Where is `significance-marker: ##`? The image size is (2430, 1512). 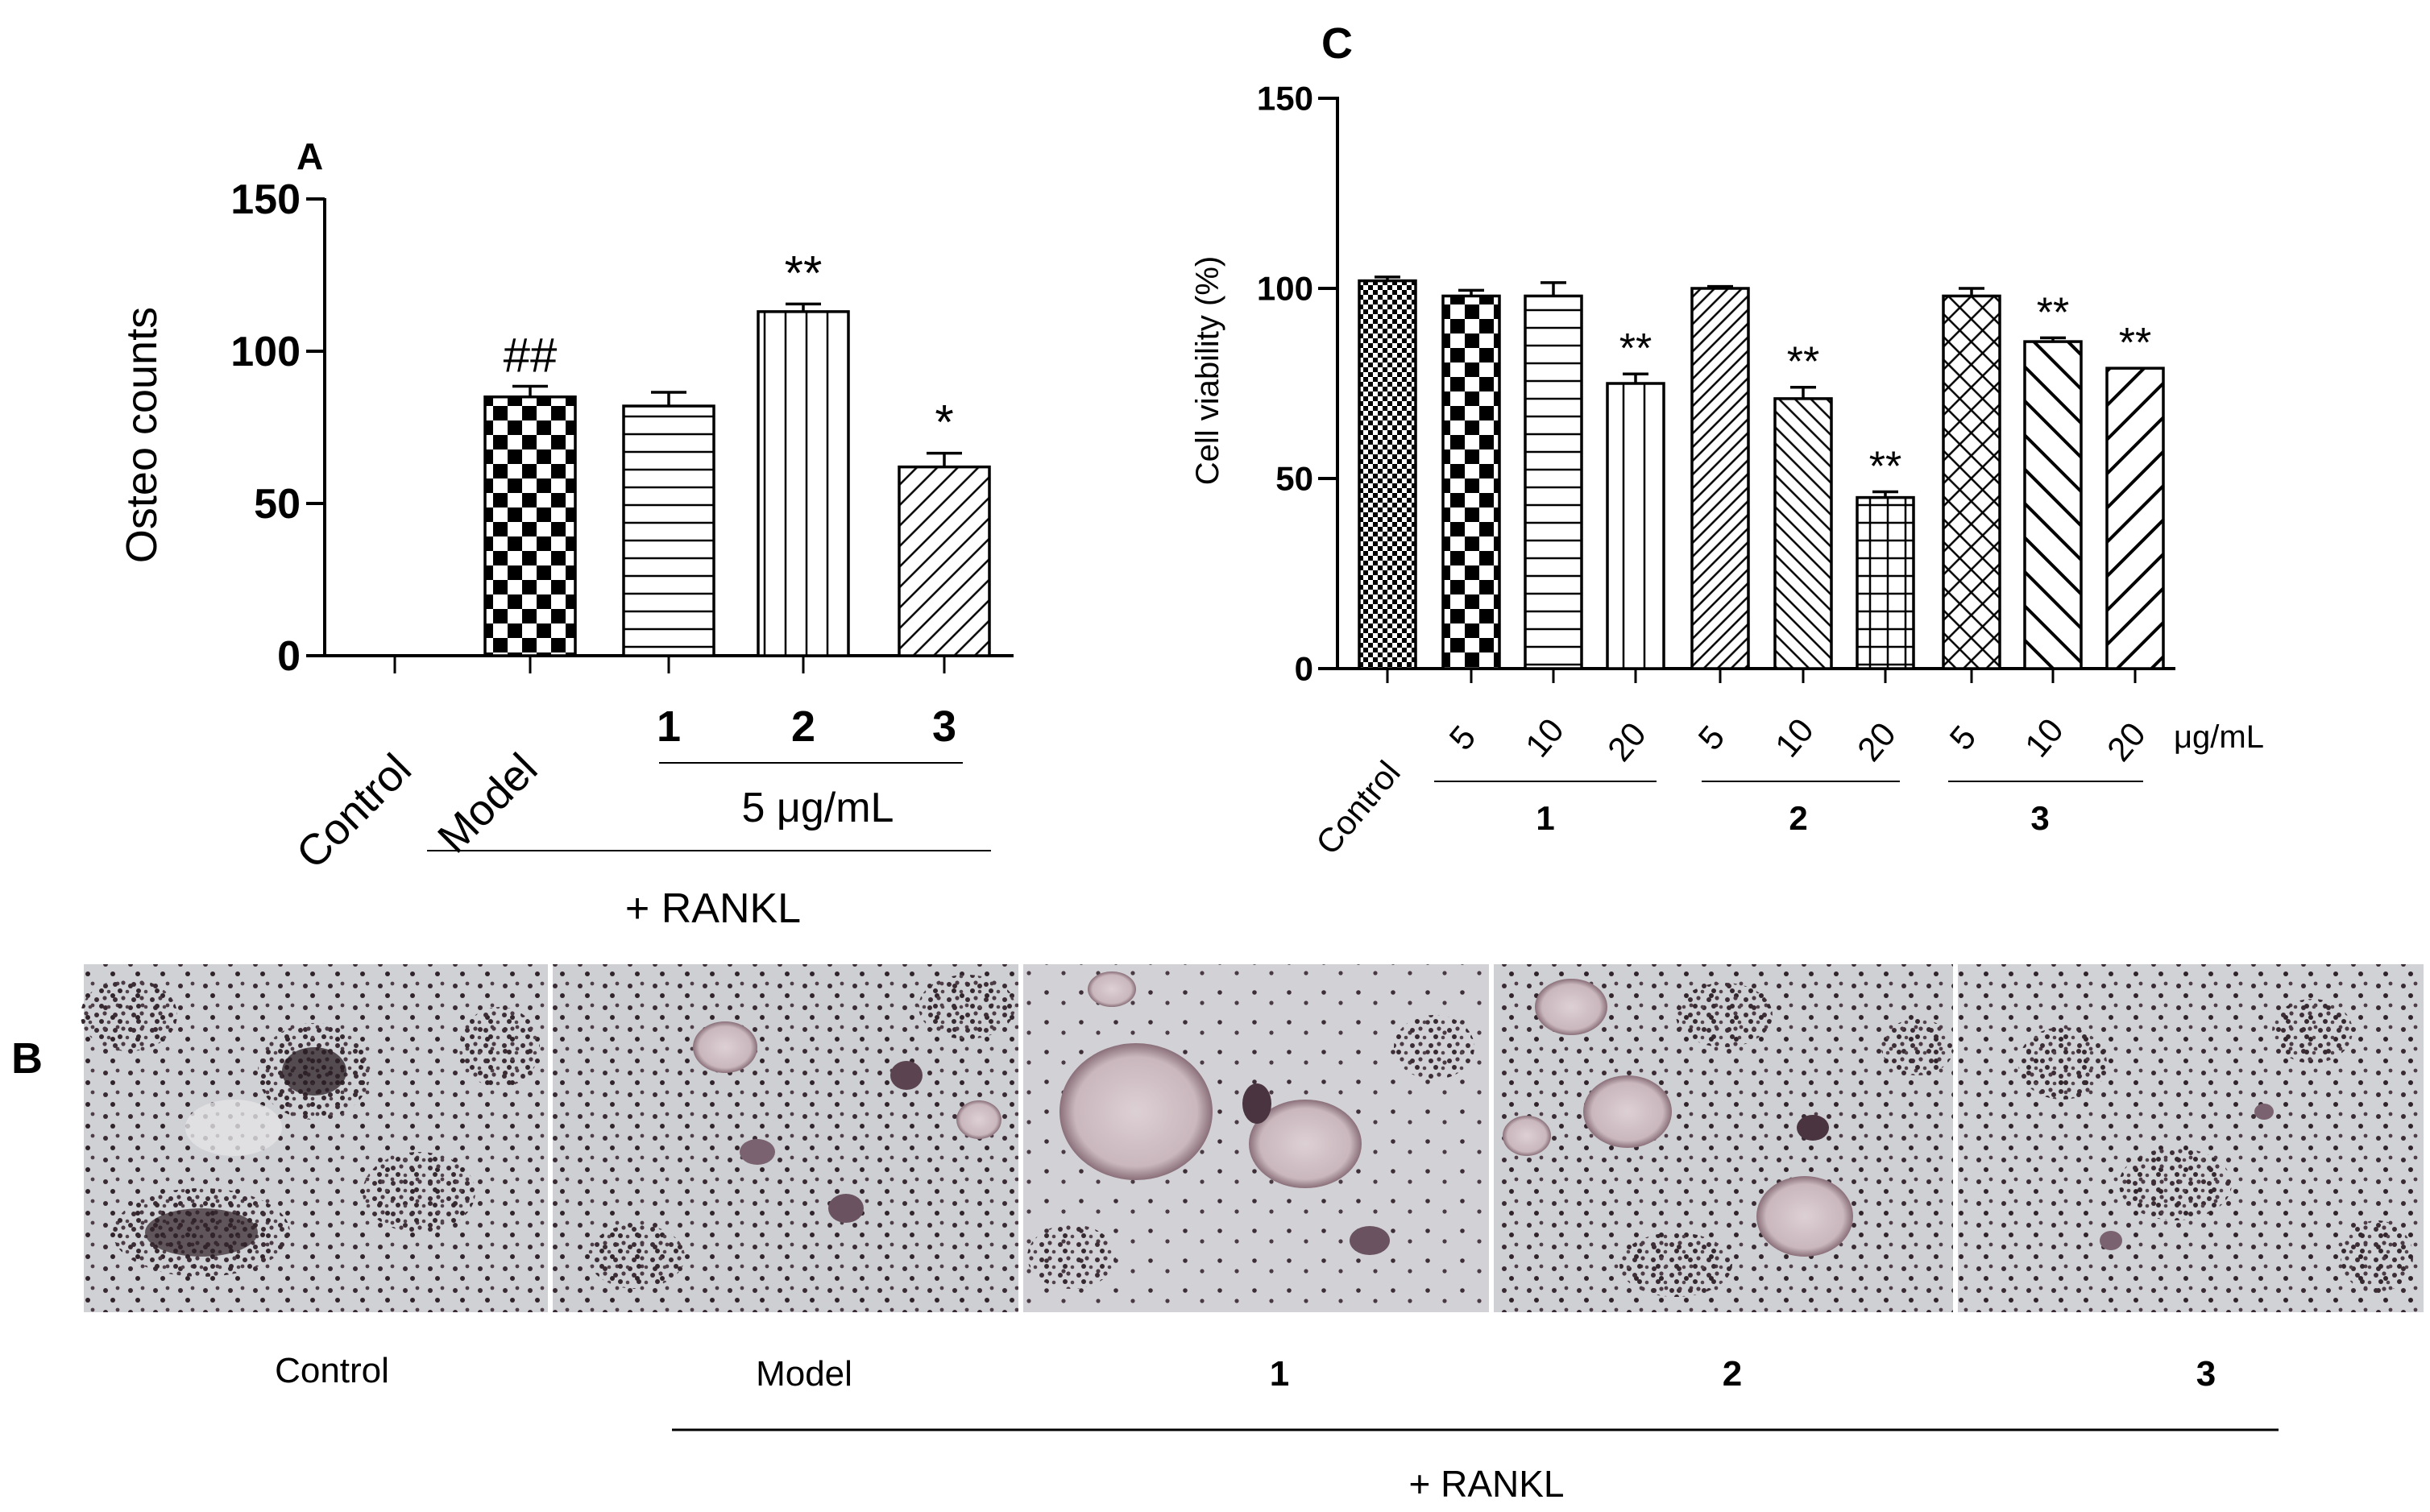
significance-marker: ## is located at coordinates (531, 355).